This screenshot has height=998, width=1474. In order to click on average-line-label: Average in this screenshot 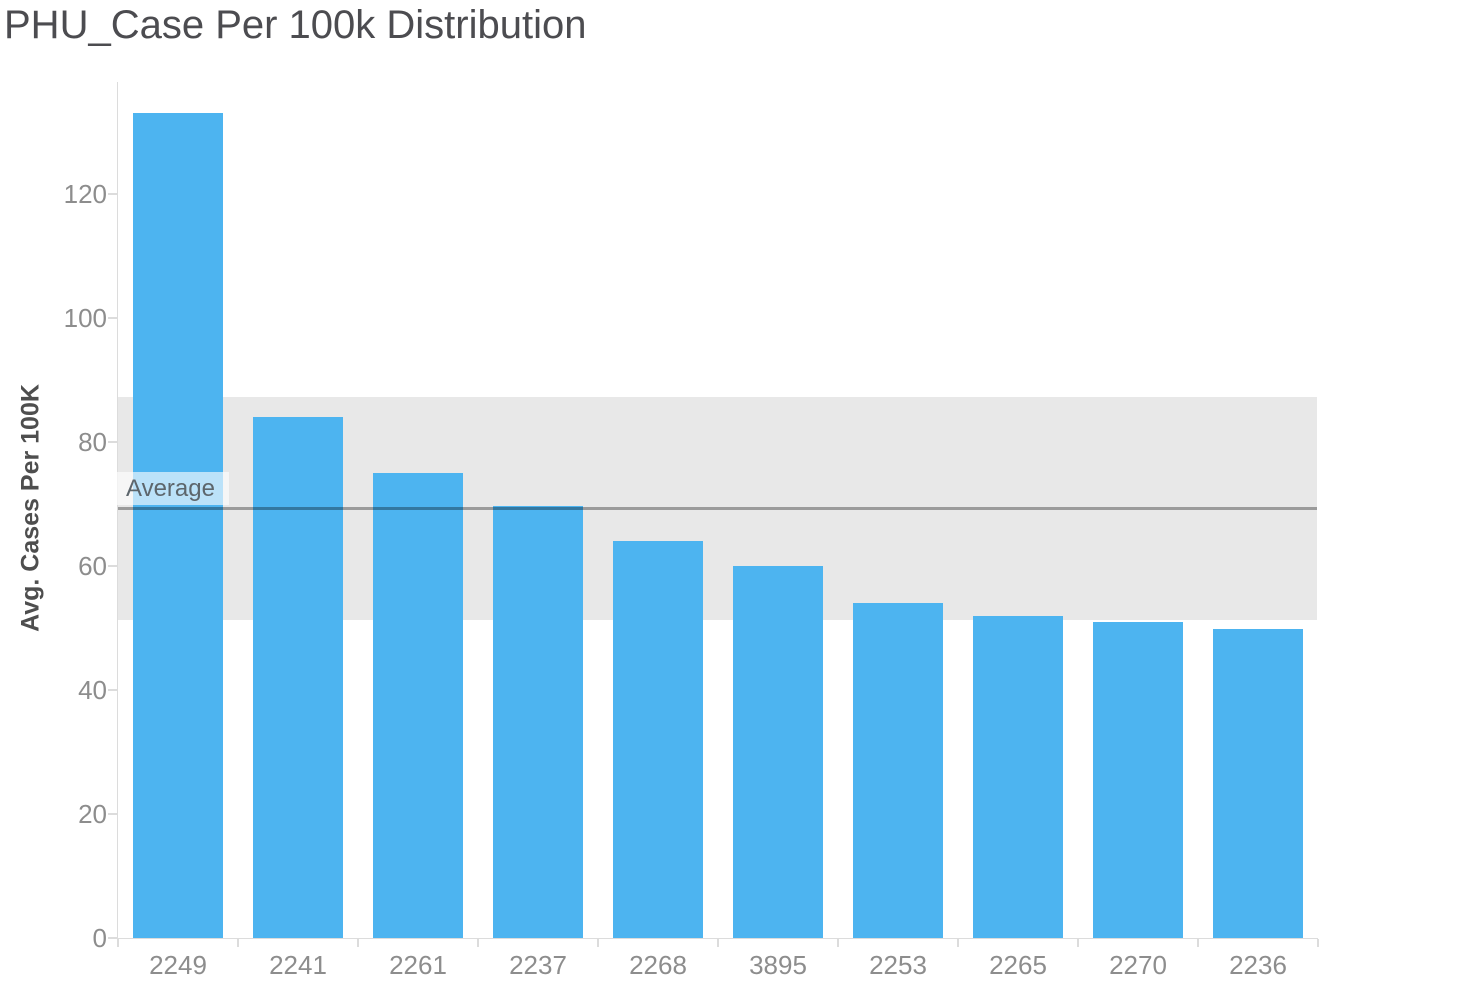, I will do `click(171, 488)`.